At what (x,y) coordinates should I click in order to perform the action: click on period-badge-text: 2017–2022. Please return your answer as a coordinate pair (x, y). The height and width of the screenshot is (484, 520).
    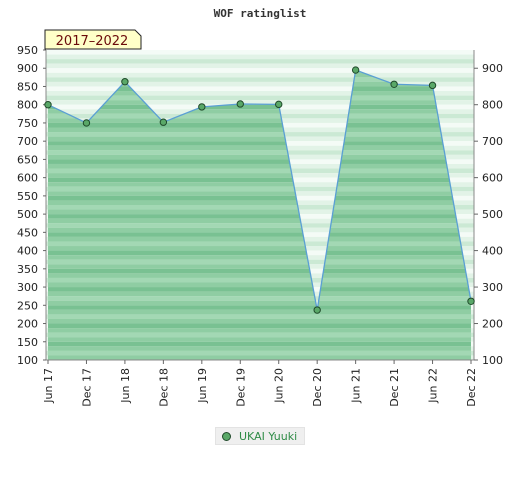
    Looking at the image, I should click on (92, 41).